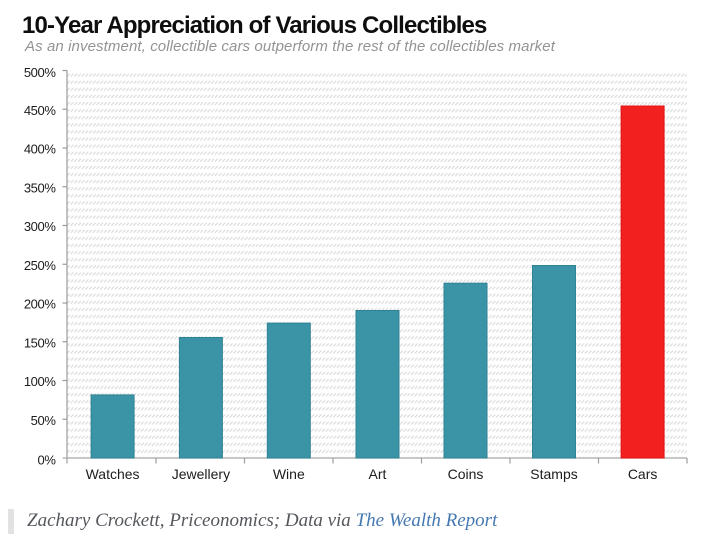 This screenshot has height=546, width=722. Describe the element at coordinates (47, 460) in the screenshot. I see `svg-text: 0%` at that location.